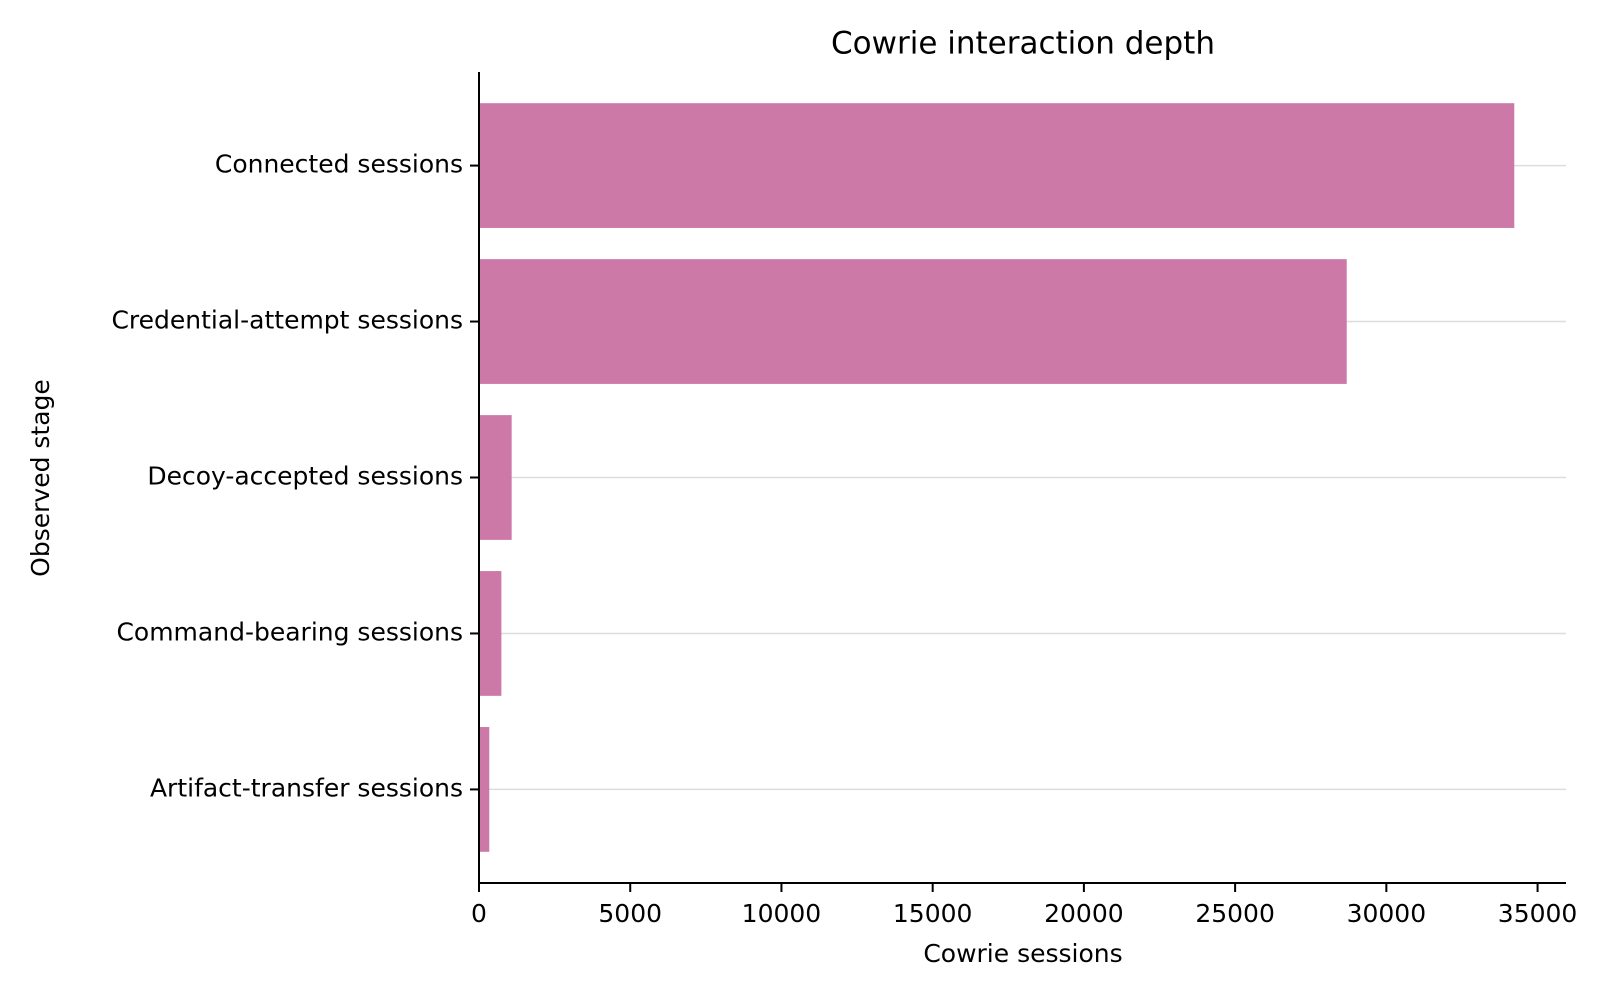 Image resolution: width=1600 pixels, height=1000 pixels. What do you see at coordinates (1084, 913) in the screenshot?
I see `x-tick-label: 20000` at bounding box center [1084, 913].